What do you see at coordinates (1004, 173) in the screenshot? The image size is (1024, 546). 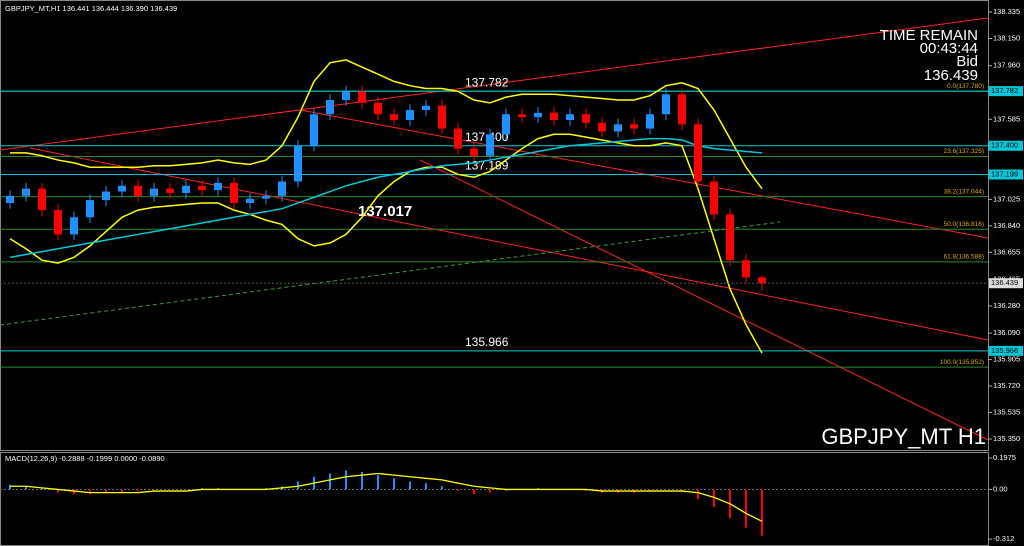 I see `level-axis-label: 137.199` at bounding box center [1004, 173].